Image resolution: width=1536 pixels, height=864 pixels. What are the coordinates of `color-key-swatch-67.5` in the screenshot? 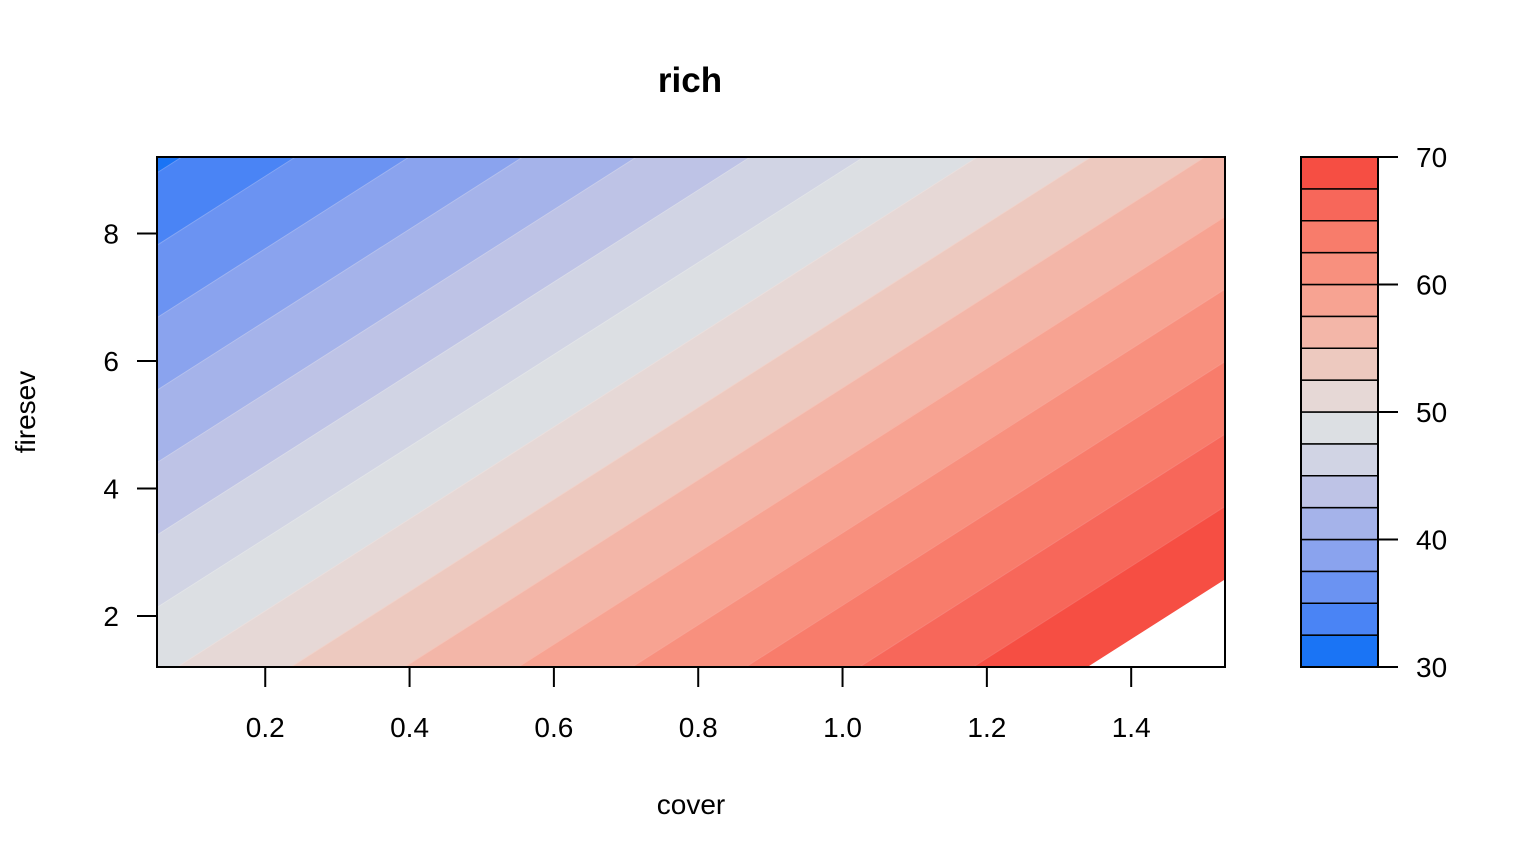 It's located at (1339, 173).